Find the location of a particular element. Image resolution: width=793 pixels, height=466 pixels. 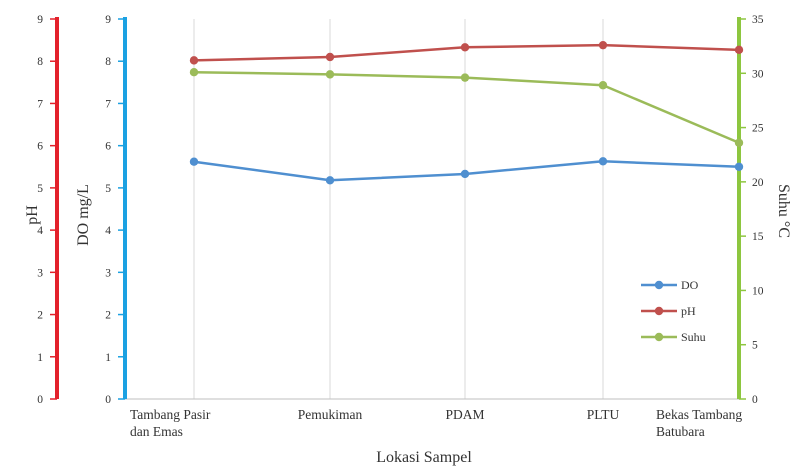

do-tick-label: 6 is located at coordinates (108, 147).